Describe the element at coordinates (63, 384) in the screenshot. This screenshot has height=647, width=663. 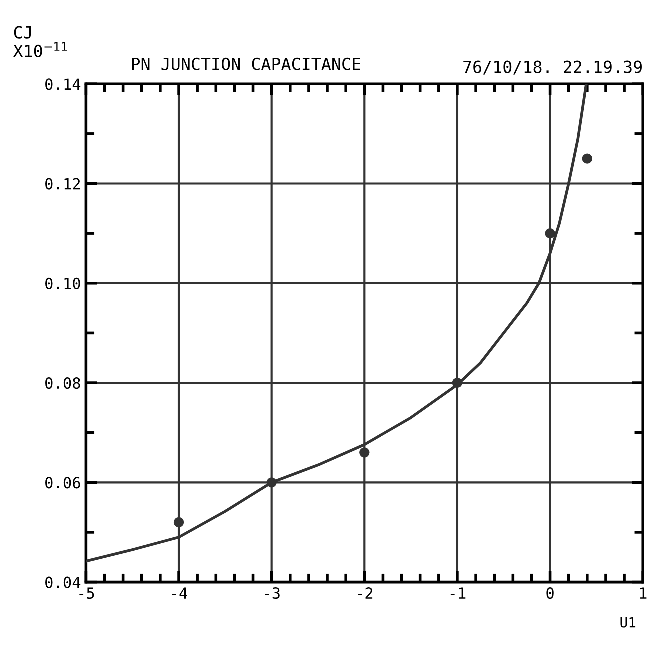
I see `y-tick-label: 0.08` at that location.